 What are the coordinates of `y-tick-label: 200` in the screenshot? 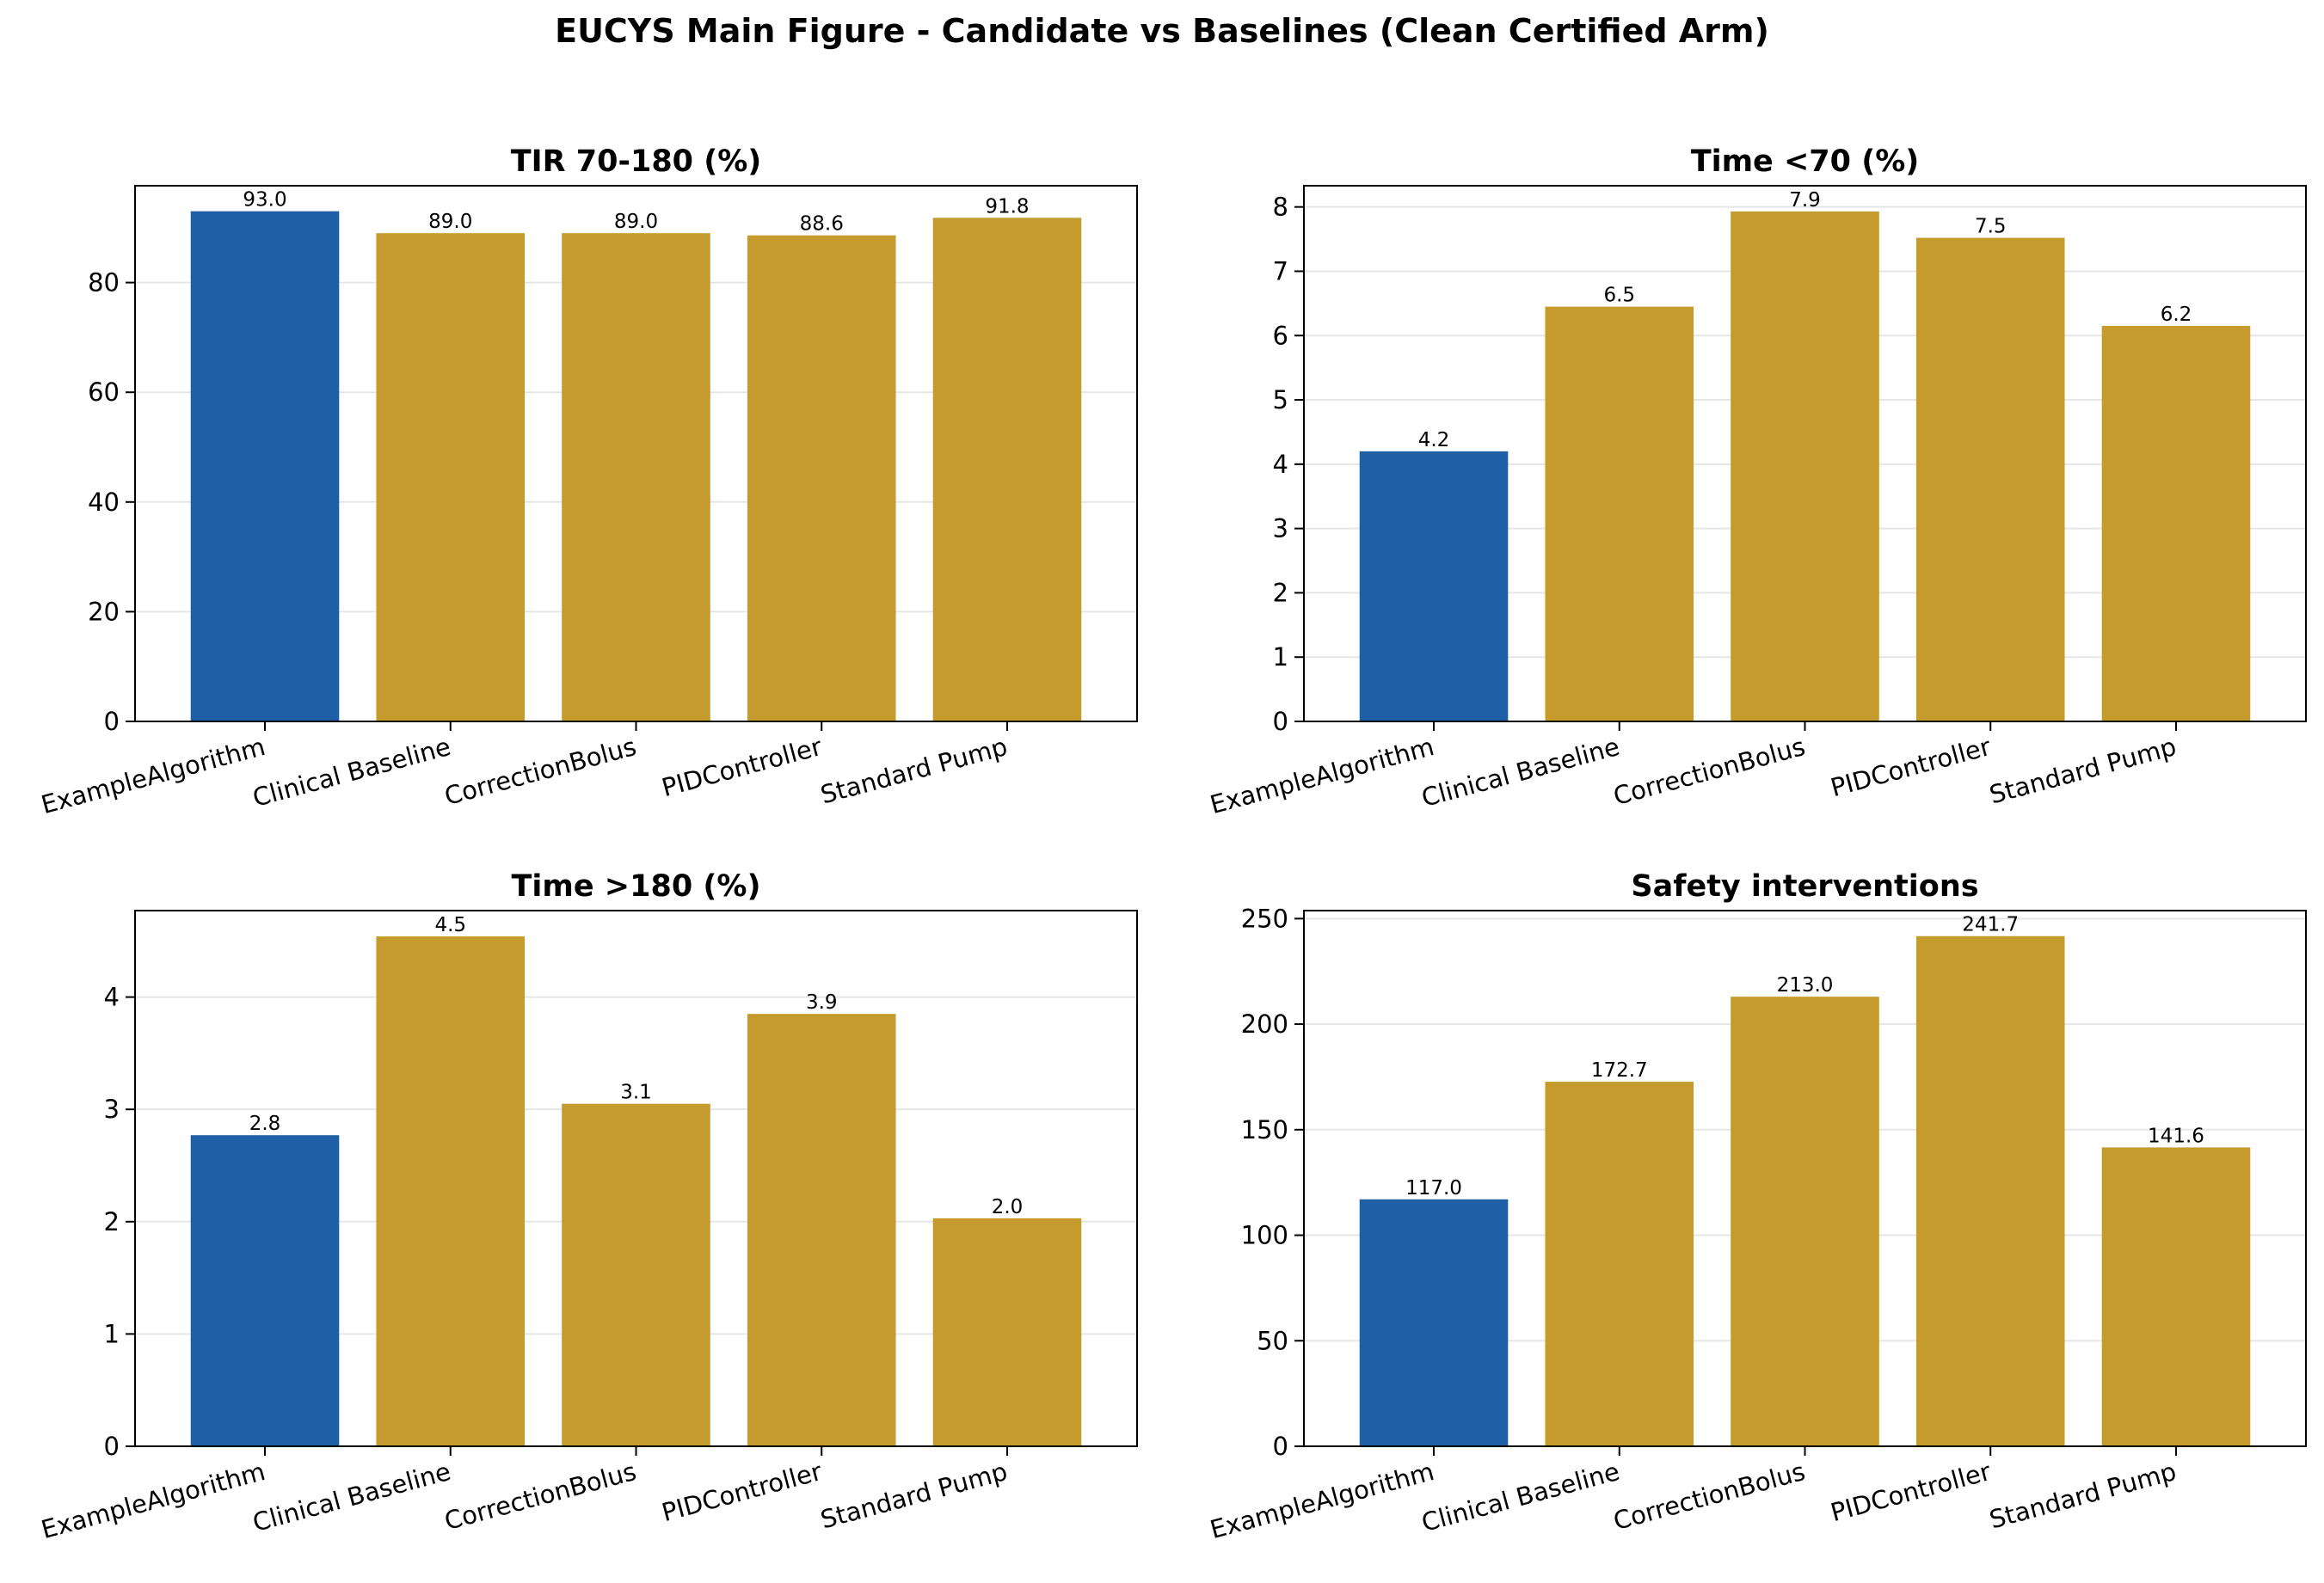 It's located at (1264, 1024).